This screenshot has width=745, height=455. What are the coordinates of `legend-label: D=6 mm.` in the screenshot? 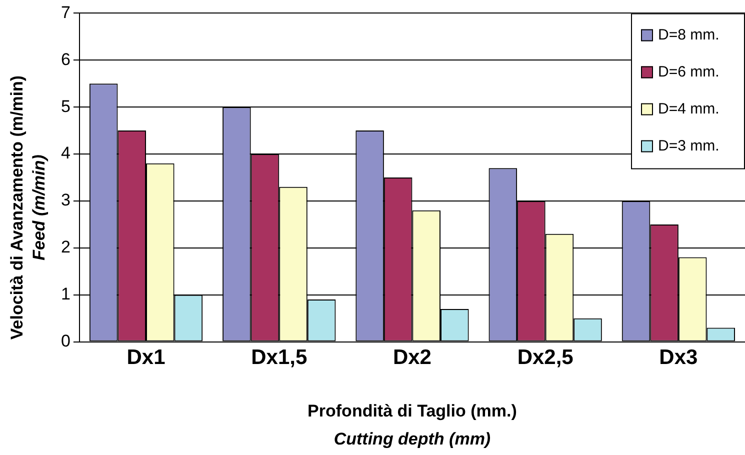 It's located at (689, 71).